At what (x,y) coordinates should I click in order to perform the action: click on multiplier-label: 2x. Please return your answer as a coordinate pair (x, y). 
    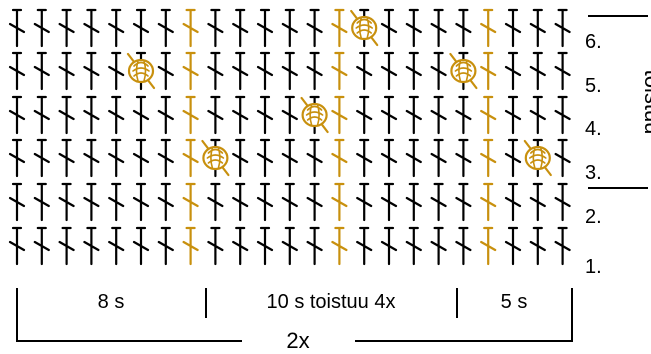
    Looking at the image, I should click on (297, 340).